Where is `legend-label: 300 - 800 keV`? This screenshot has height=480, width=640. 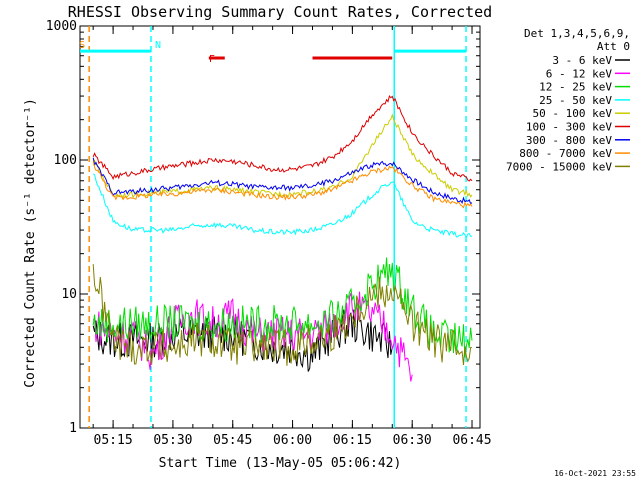 legend-label: 300 - 800 keV is located at coordinates (569, 140).